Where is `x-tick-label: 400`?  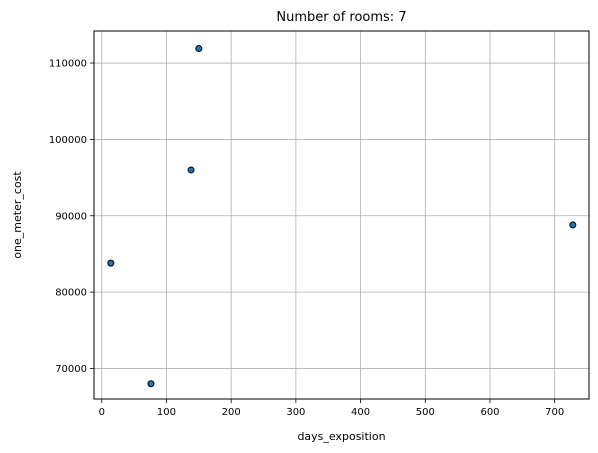
x-tick-label: 400 is located at coordinates (360, 412).